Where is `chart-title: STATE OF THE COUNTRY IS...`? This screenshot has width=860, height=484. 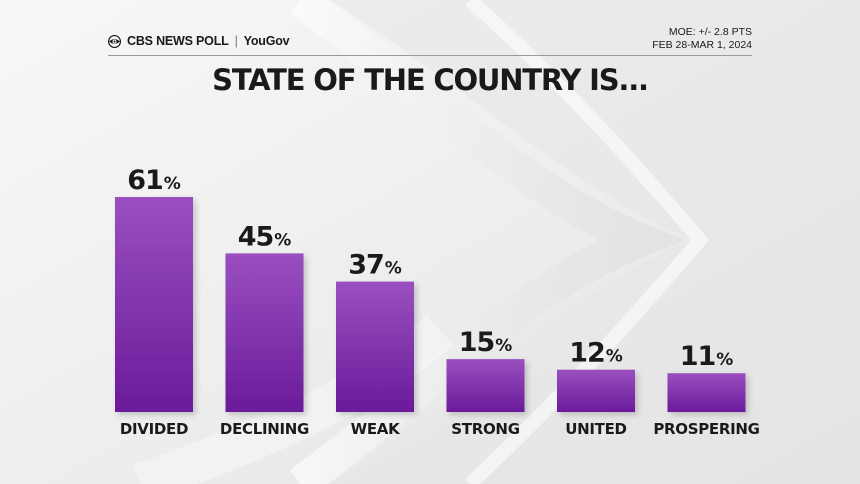
chart-title: STATE OF THE COUNTRY IS... is located at coordinates (430, 80).